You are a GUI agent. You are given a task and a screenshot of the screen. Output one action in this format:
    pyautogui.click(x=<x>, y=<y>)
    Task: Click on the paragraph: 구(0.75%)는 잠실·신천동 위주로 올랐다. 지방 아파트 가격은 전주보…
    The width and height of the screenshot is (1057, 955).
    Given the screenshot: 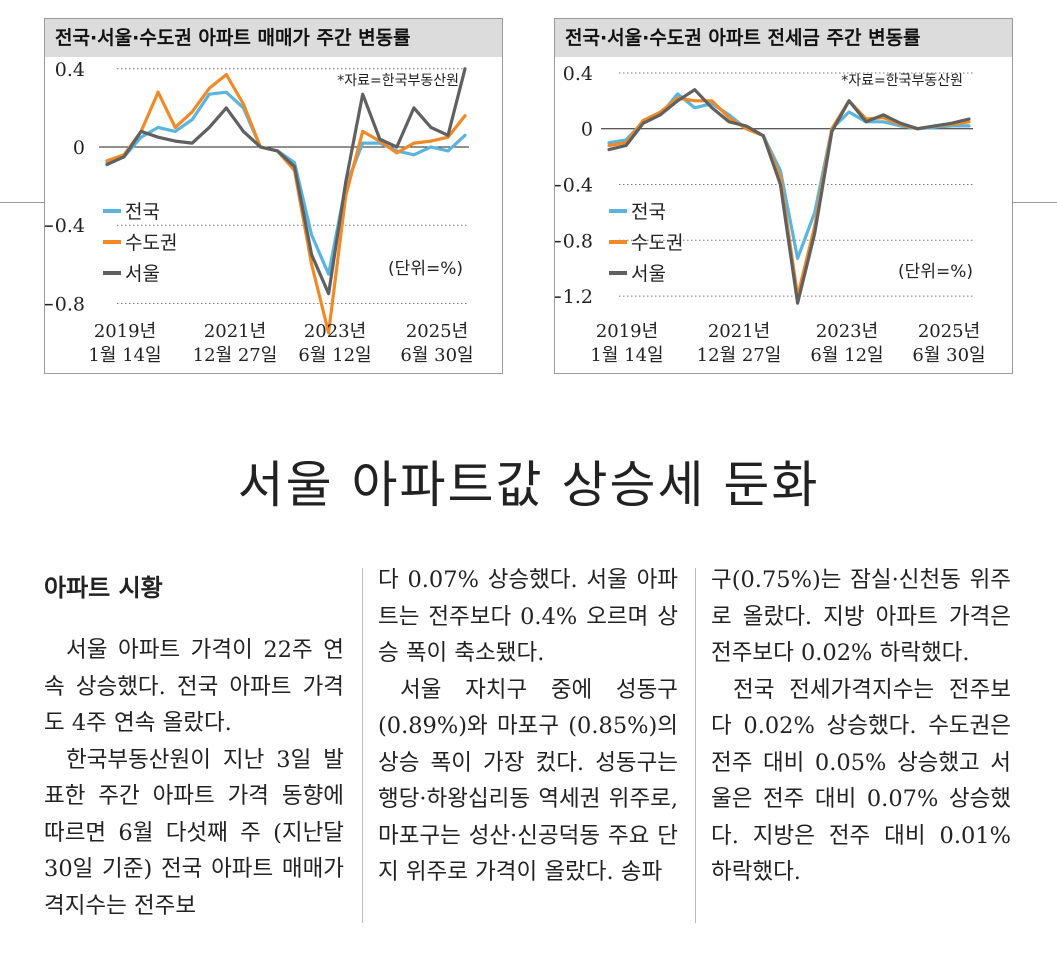 What is the action you would take?
    pyautogui.click(x=861, y=616)
    